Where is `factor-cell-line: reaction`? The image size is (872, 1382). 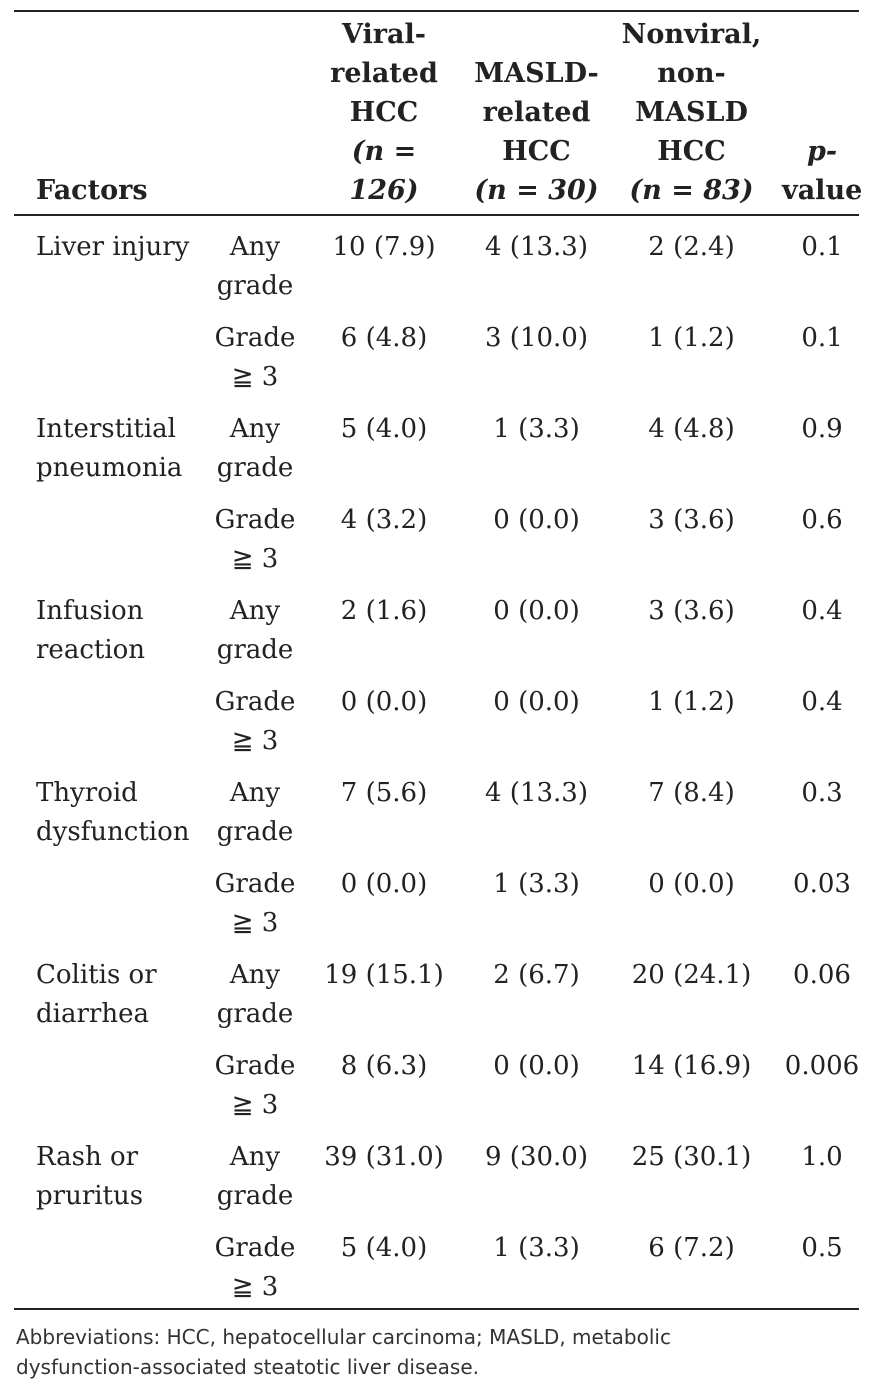
factor-cell-line: reaction is located at coordinates (91, 650).